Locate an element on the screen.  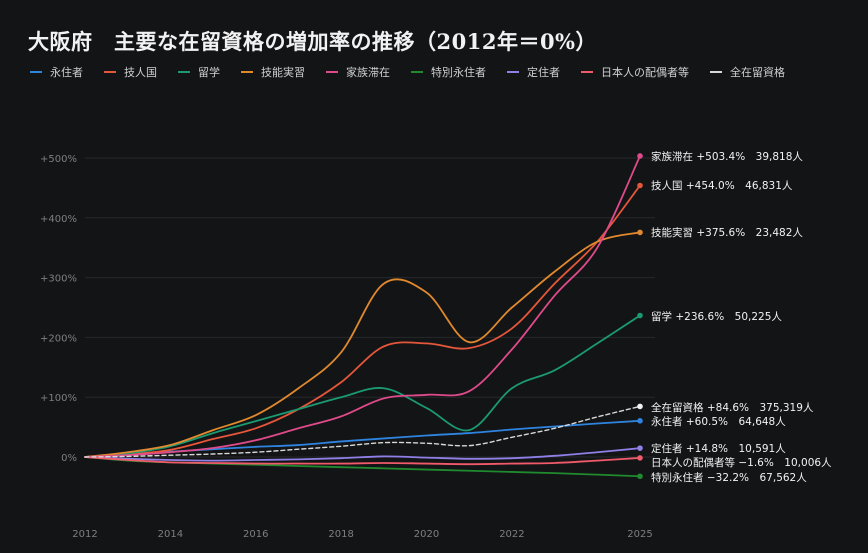
chart-title: 大阪府 主要な在留資格の増加率の推移（2012年＝0%） is located at coordinates (313, 41).